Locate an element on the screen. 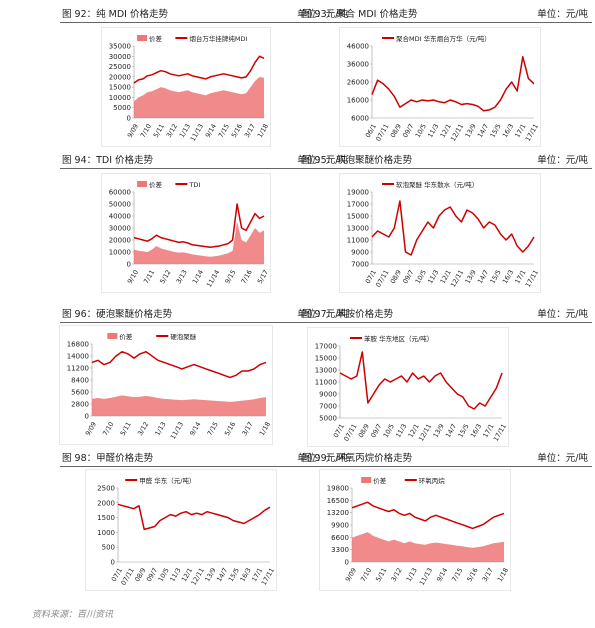 The height and width of the screenshot is (628, 595). y-tick-label: 2000 is located at coordinates (106, 503).